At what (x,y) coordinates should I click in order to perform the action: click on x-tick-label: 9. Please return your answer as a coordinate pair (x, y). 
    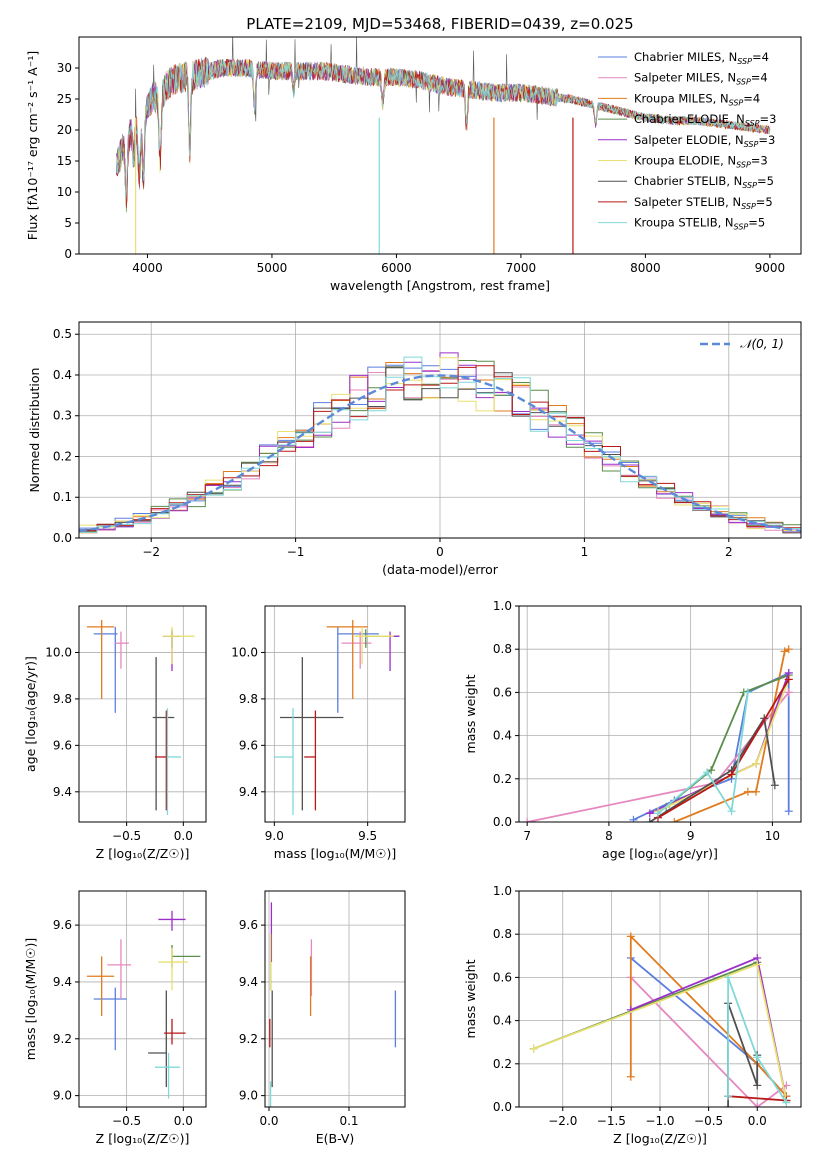
    Looking at the image, I should click on (691, 836).